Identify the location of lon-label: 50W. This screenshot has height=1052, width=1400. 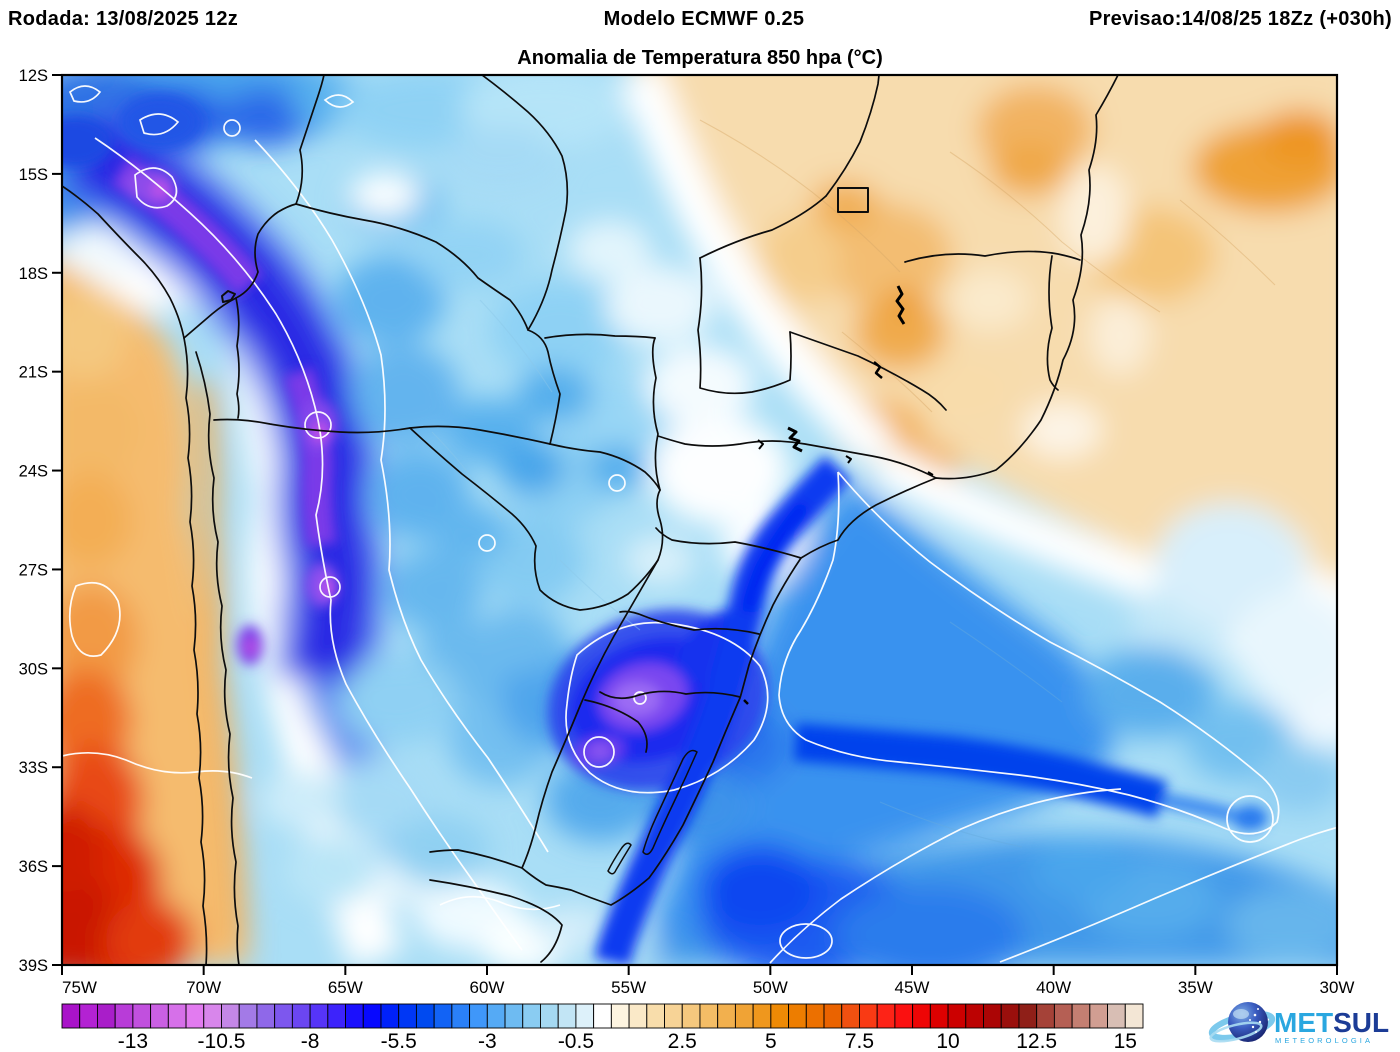
(770, 987).